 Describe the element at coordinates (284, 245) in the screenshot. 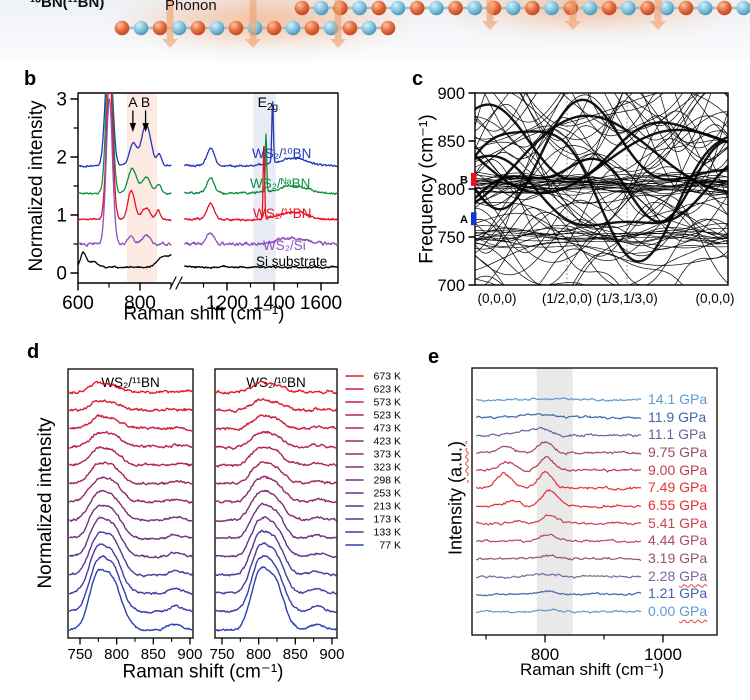

I see `svg-text: WS₂/Si` at that location.